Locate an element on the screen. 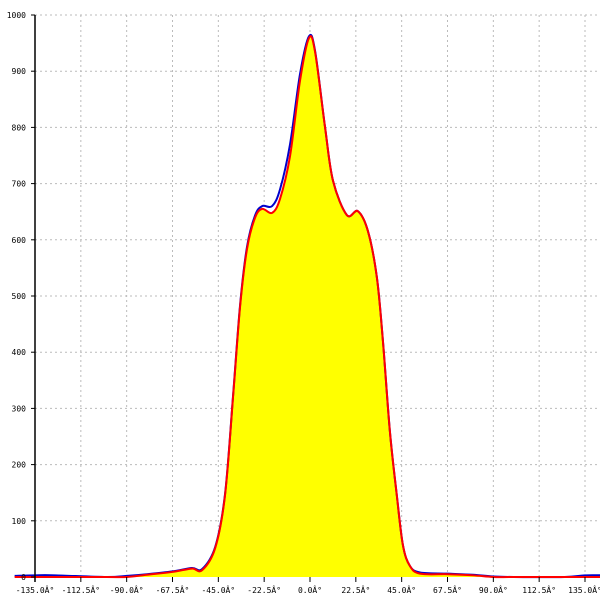  y-tick-label: 1000 is located at coordinates (16, 15).